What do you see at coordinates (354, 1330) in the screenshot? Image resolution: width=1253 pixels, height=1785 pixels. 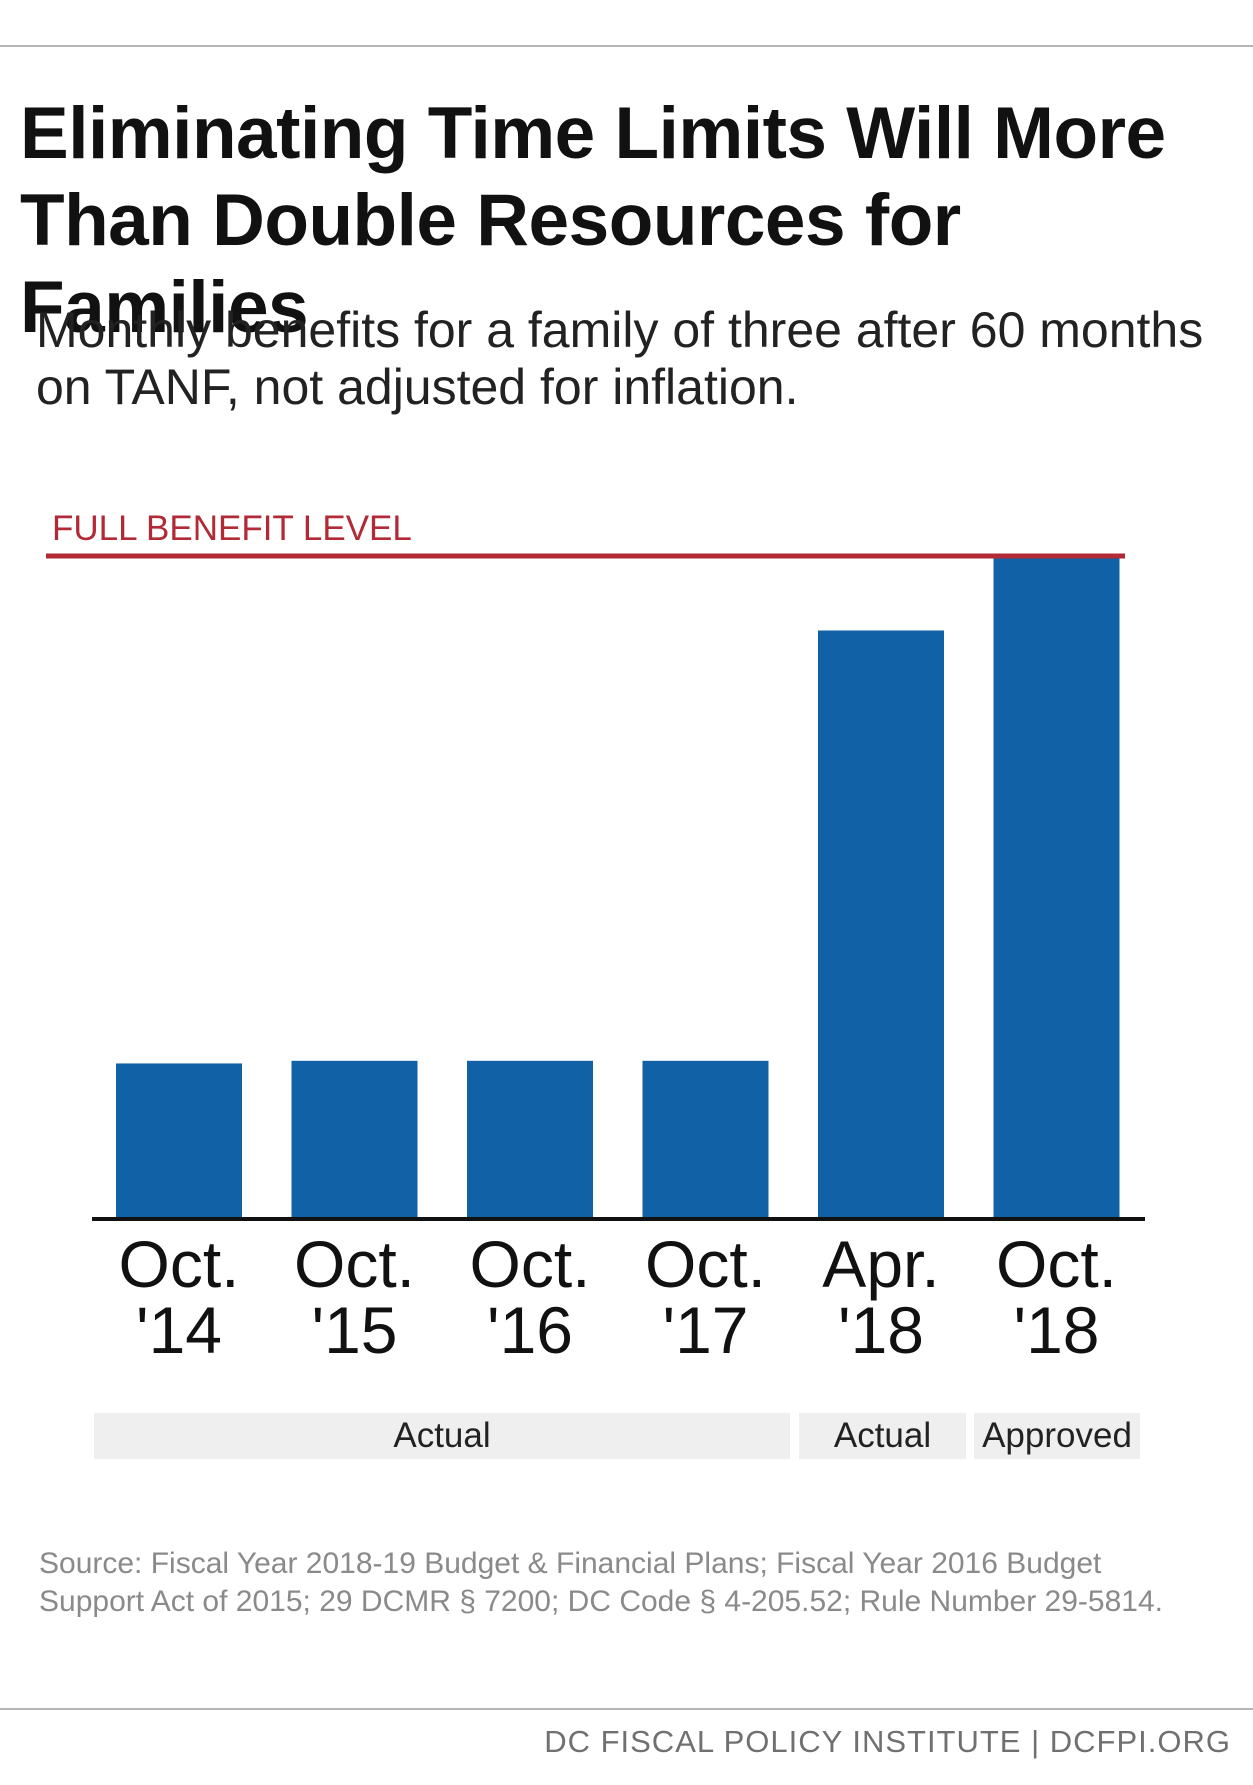 I see `tick-label-1-line2: '15` at bounding box center [354, 1330].